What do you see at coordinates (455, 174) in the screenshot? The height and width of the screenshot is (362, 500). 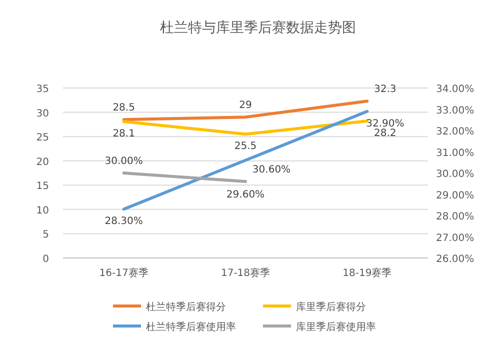 I see `y2-tick-label: 30.00%` at bounding box center [455, 174].